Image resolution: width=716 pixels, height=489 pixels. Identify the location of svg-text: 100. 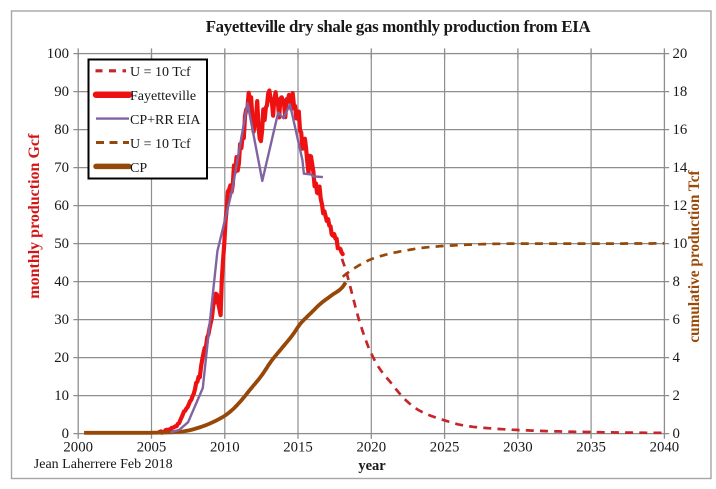
(58, 54).